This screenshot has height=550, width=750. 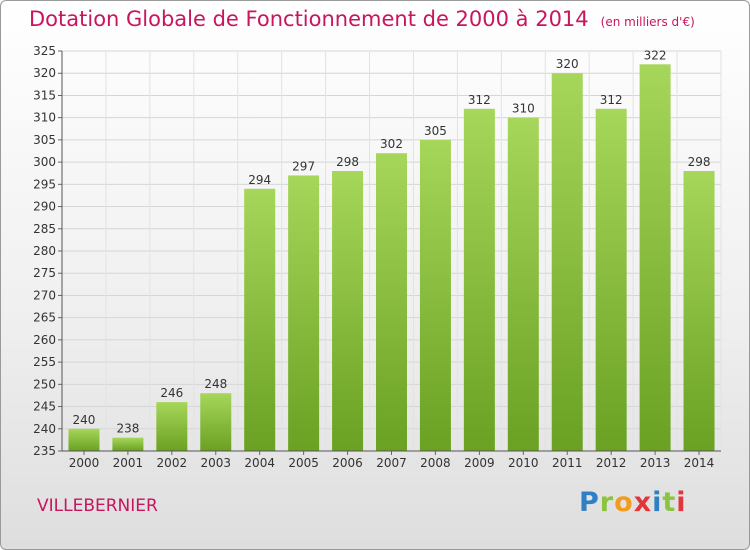 I want to click on bar-value-label: 294, so click(x=259, y=180).